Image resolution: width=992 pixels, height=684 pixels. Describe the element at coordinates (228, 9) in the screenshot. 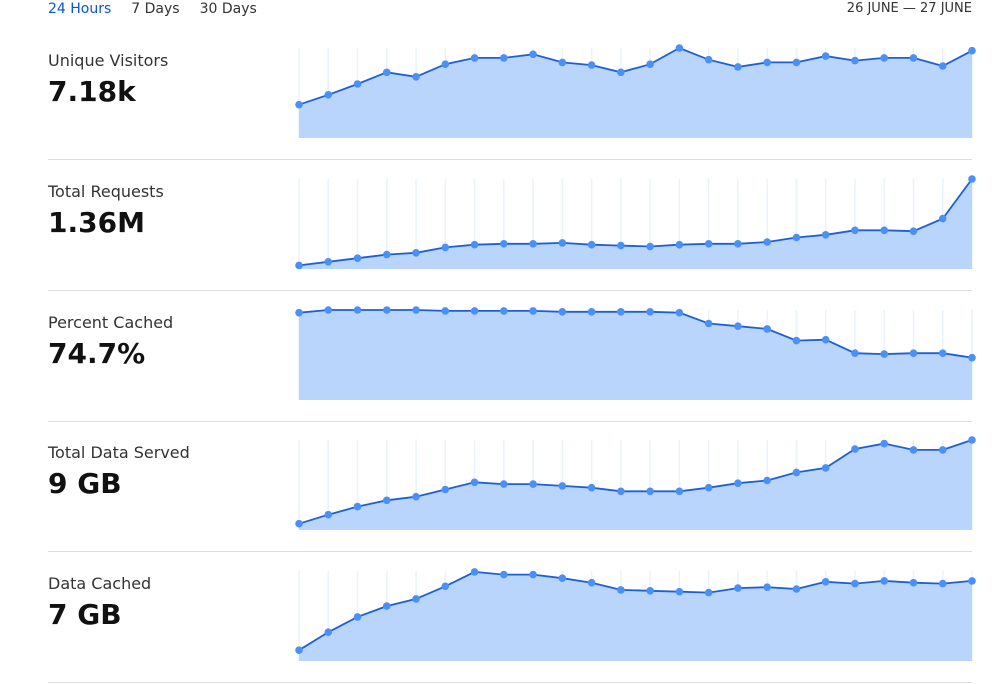

I see `tab-30-days: 30 Days` at that location.